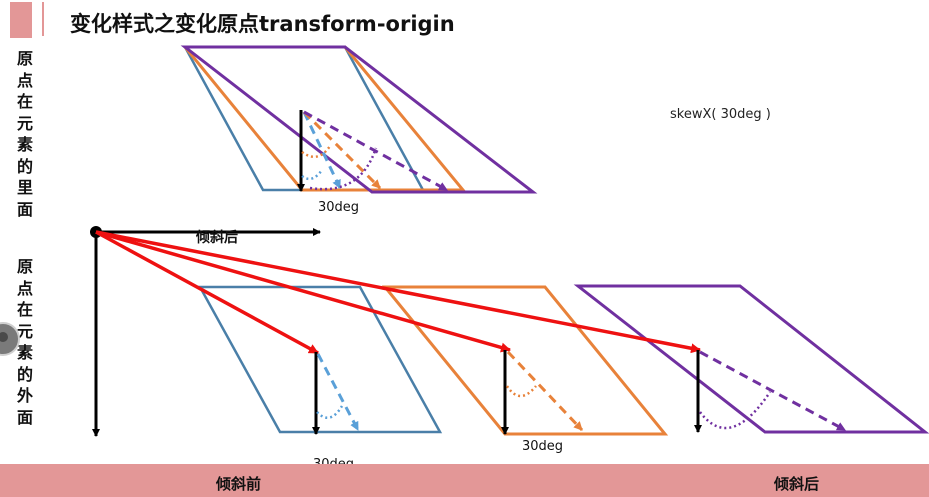 The image size is (929, 497). Describe the element at coordinates (339, 207) in the screenshot. I see `angle-label-top: 30deg` at that location.